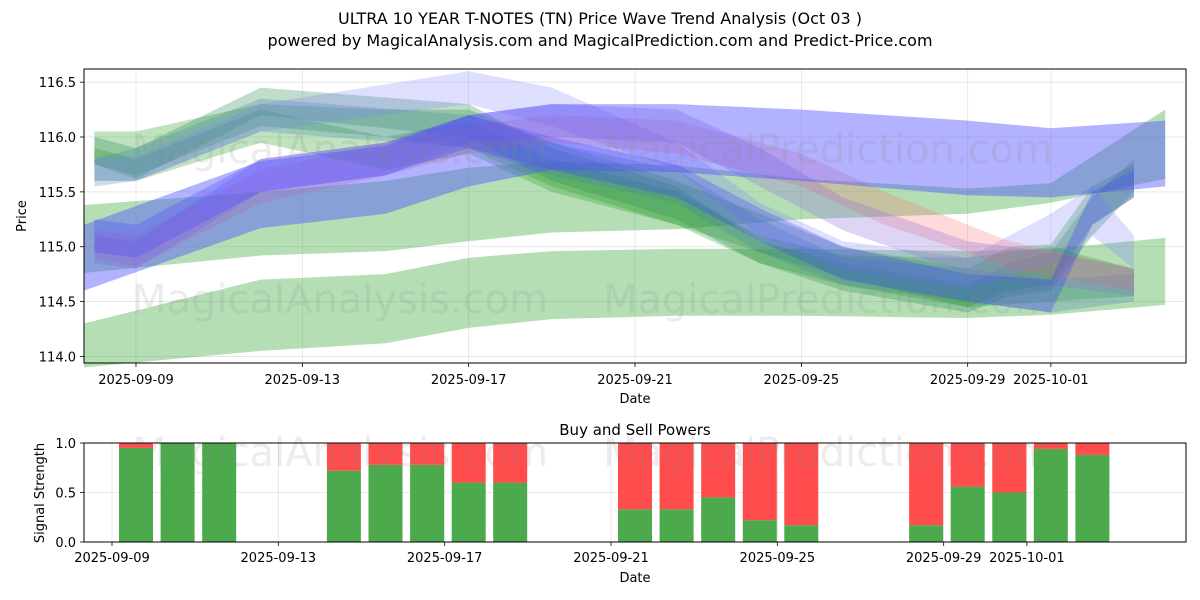 Image resolution: width=1200 pixels, height=600 pixels. I want to click on signal-x-tick-label: 2025-09-17, so click(445, 558).